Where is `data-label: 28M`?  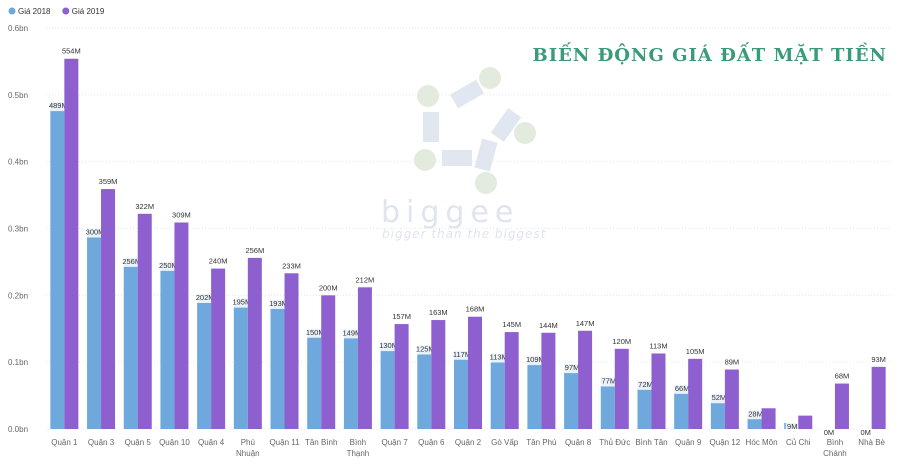 data-label: 28M is located at coordinates (755, 413).